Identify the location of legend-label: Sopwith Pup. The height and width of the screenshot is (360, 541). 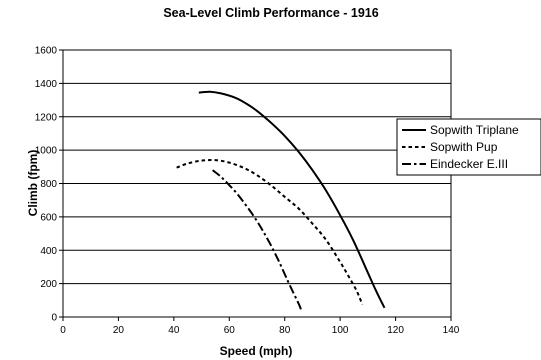
(464, 147).